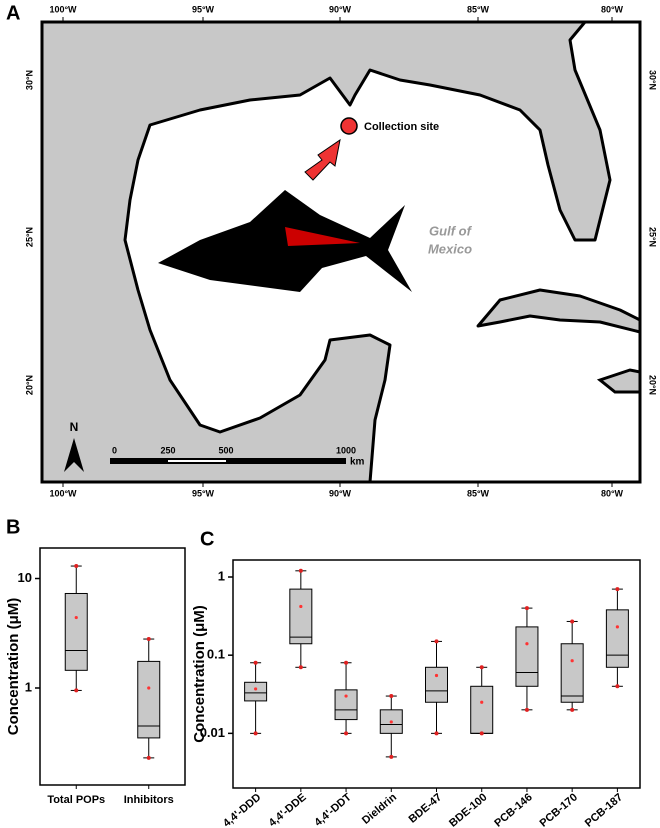 The width and height of the screenshot is (660, 828). I want to click on arrow, so click(322, 159).